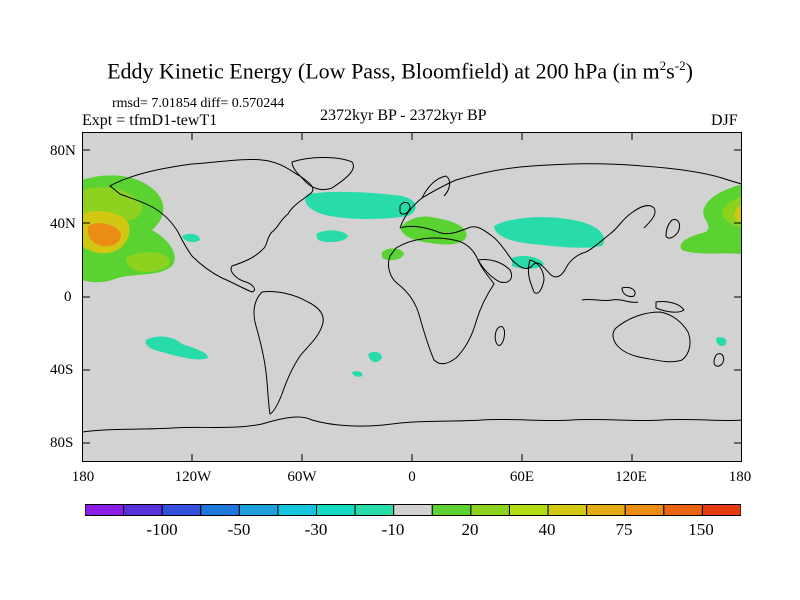 Image resolution: width=800 pixels, height=600 pixels. Describe the element at coordinates (547, 529) in the screenshot. I see `colorbar-label: 40` at that location.